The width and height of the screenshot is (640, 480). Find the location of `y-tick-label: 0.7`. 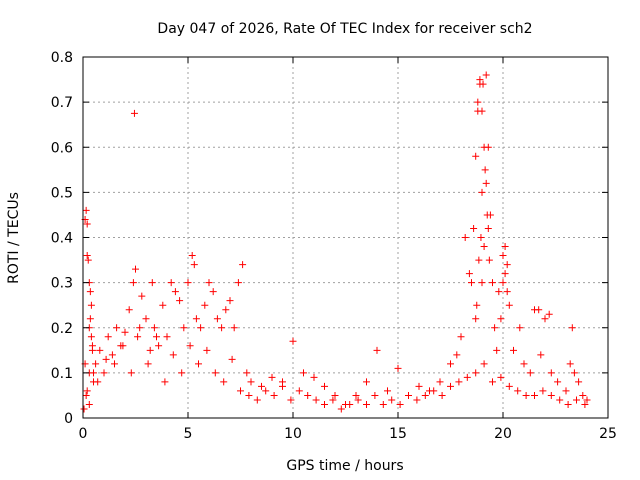

y-tick-label: 0.7 is located at coordinates (62, 103).